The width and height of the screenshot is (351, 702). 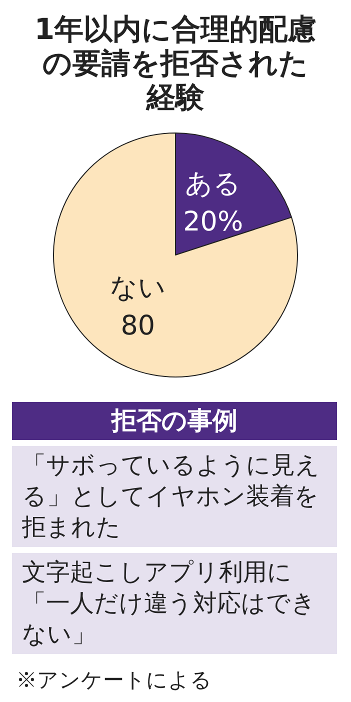 I want to click on data-label: 80, so click(x=138, y=326).